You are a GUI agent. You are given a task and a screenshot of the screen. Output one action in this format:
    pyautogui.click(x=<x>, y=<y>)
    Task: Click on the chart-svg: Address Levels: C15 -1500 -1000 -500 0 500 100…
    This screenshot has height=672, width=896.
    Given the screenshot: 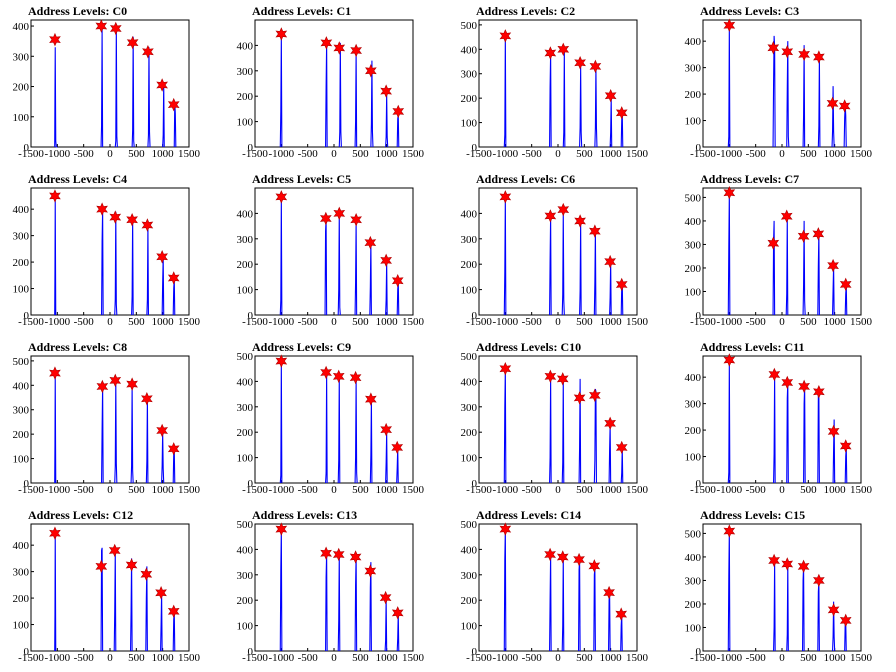 What is the action you would take?
    pyautogui.click(x=779, y=586)
    